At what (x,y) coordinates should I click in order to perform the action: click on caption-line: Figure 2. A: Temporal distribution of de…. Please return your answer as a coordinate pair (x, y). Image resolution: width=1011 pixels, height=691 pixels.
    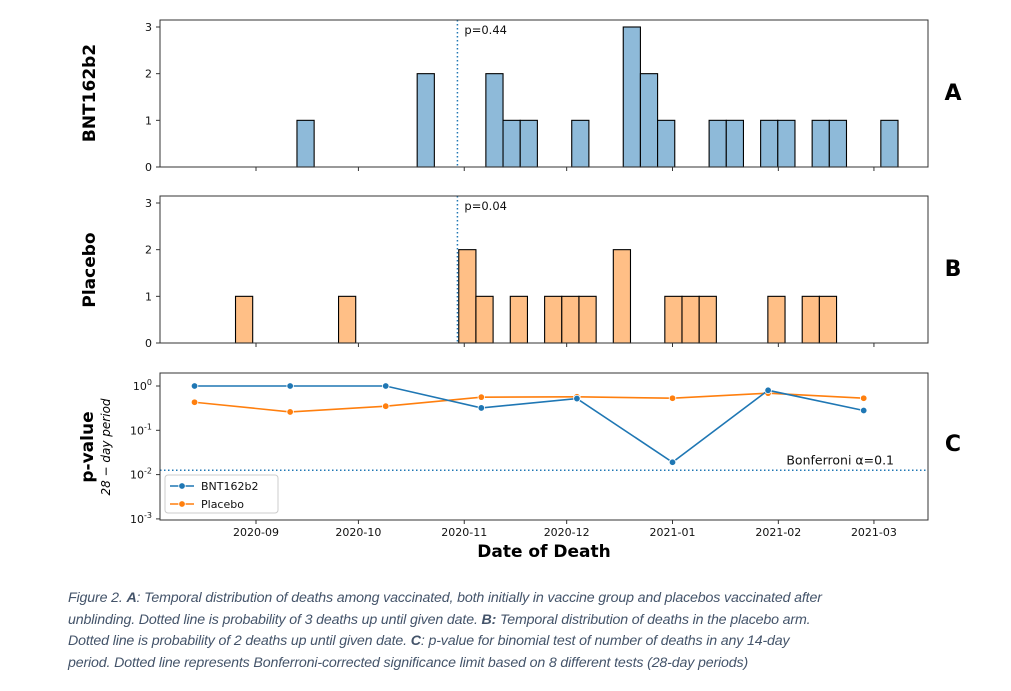
    Looking at the image, I should click on (533, 599).